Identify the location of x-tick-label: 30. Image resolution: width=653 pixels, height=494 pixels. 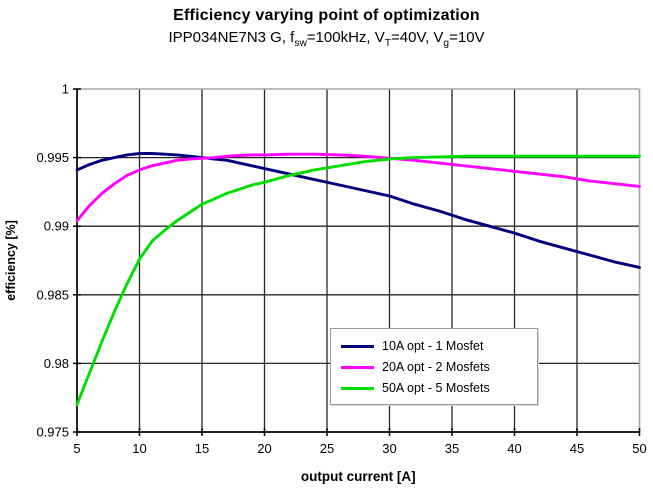
(389, 448).